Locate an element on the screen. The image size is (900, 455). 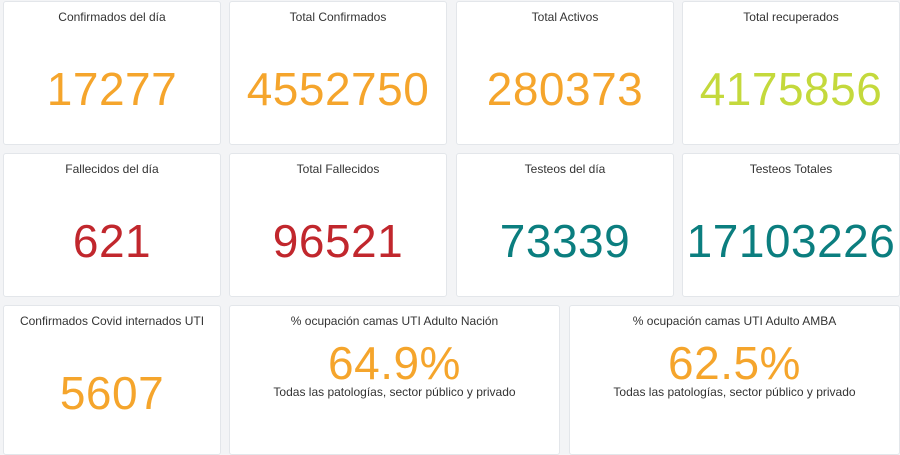
card-value: 4552750 is located at coordinates (338, 89).